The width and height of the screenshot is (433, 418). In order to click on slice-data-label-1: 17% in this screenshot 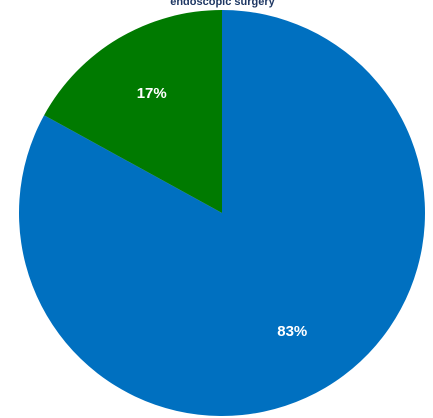, I will do `click(152, 93)`.